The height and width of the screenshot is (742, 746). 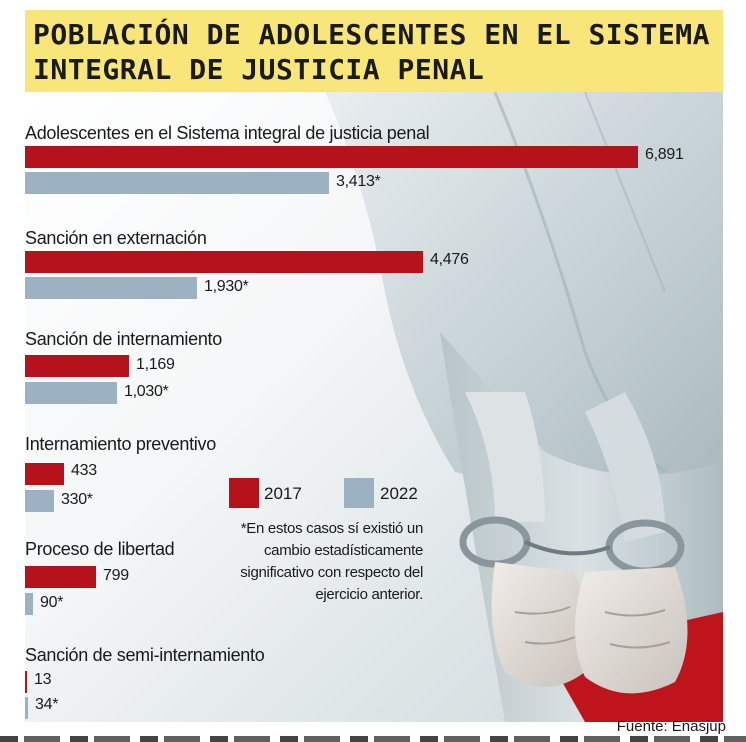 What do you see at coordinates (155, 364) in the screenshot?
I see `value-label-2017: 1,169` at bounding box center [155, 364].